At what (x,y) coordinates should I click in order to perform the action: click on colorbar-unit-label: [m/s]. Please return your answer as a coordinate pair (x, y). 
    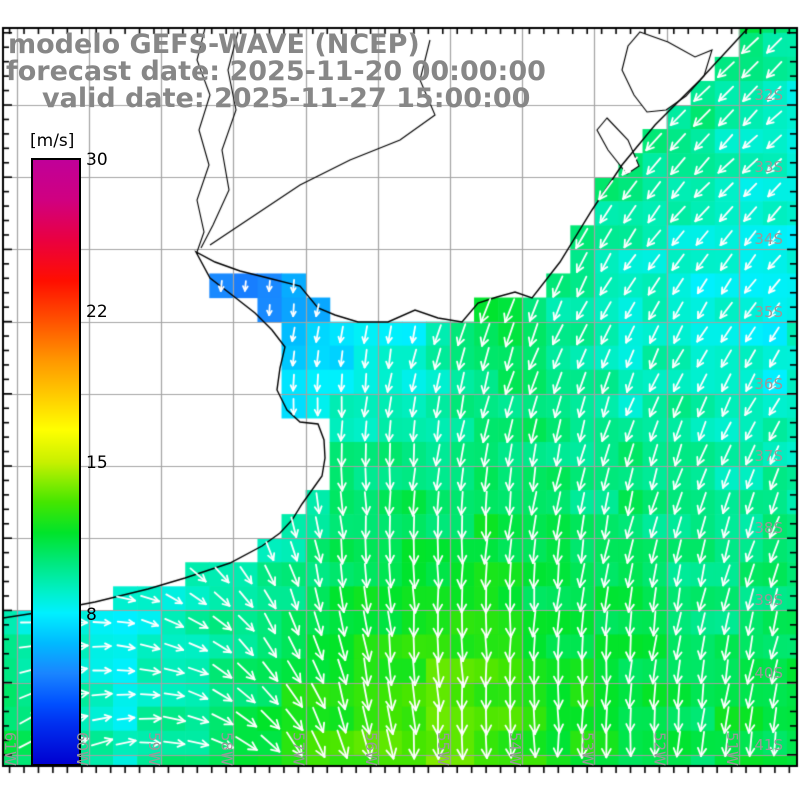
    Looking at the image, I should click on (52, 141).